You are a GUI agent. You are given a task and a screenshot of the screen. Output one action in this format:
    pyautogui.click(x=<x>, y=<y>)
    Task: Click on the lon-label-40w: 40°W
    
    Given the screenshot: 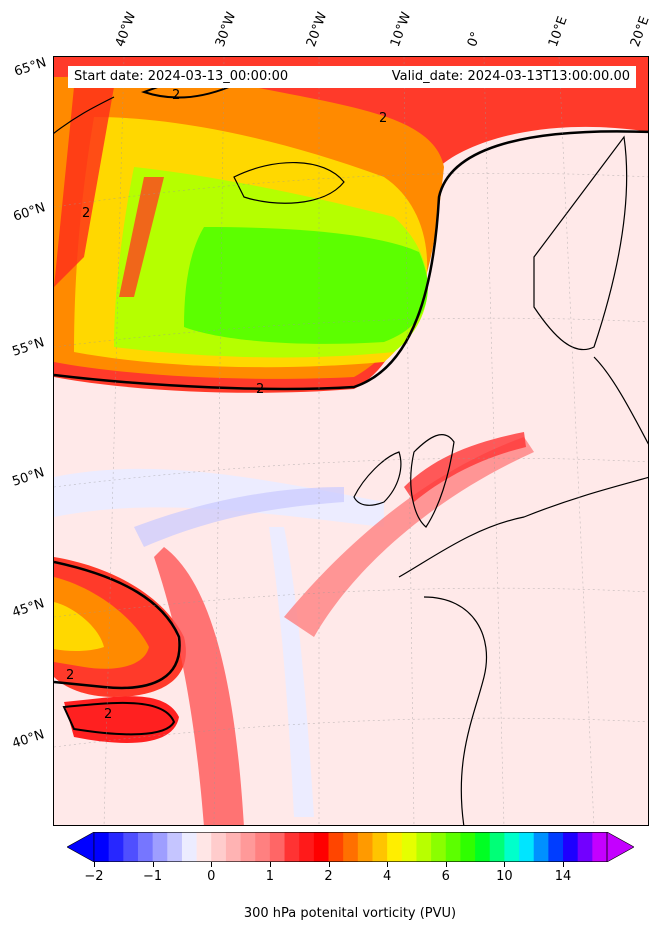 What is the action you would take?
    pyautogui.click(x=126, y=29)
    